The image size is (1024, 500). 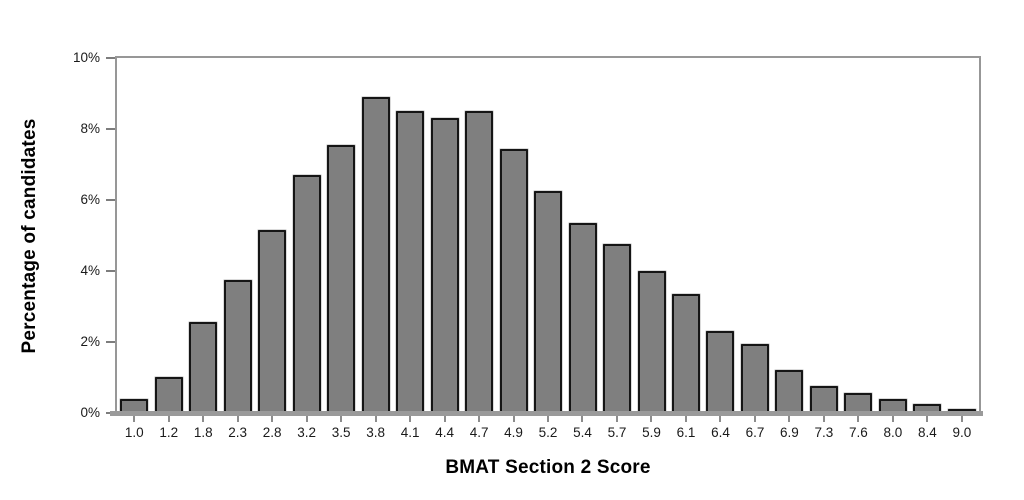 I want to click on x-tick-label-7.6: 7.6, so click(x=858, y=432).